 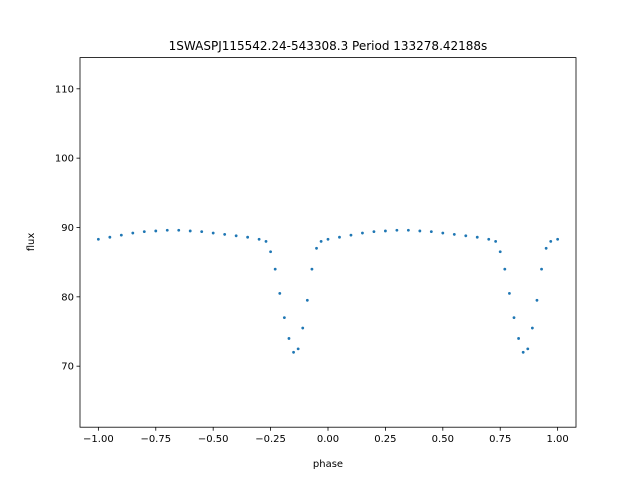 I want to click on x-tick-label: 1.00, so click(x=557, y=439).